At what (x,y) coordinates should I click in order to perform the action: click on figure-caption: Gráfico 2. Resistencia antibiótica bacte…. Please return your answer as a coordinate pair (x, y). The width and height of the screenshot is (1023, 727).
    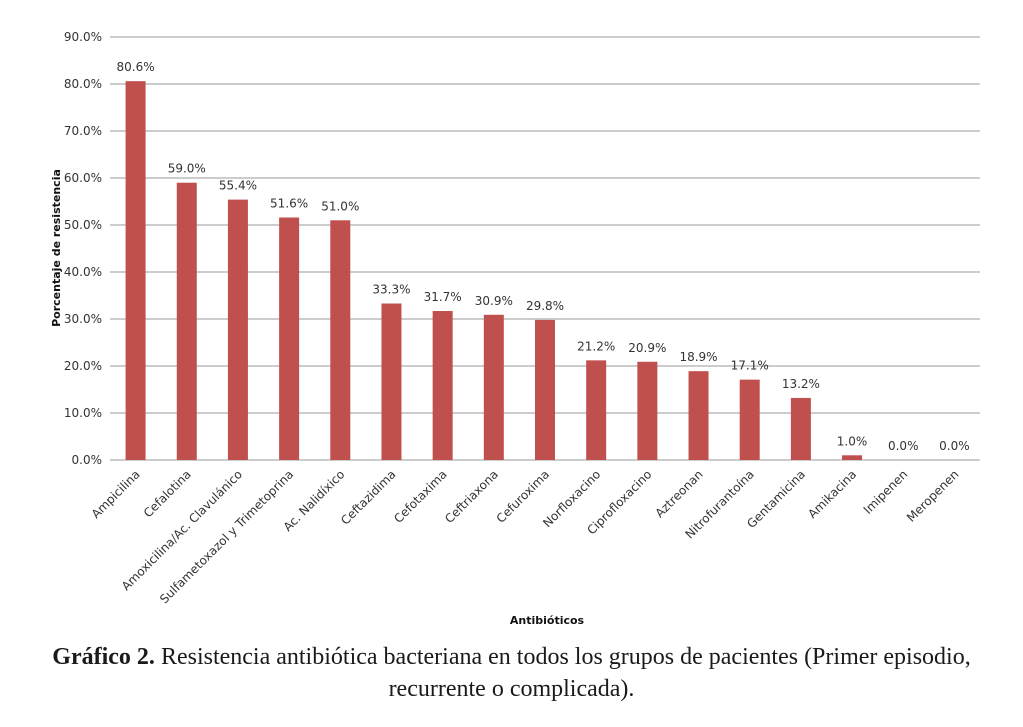
    Looking at the image, I should click on (511, 673).